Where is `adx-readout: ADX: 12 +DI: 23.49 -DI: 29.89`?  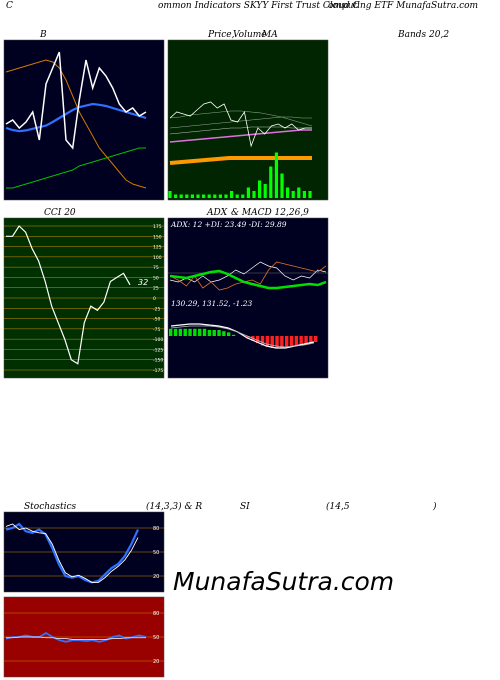
adx-readout: ADX: 12 +DI: 23.49 -DI: 29.89 is located at coordinates (228, 224).